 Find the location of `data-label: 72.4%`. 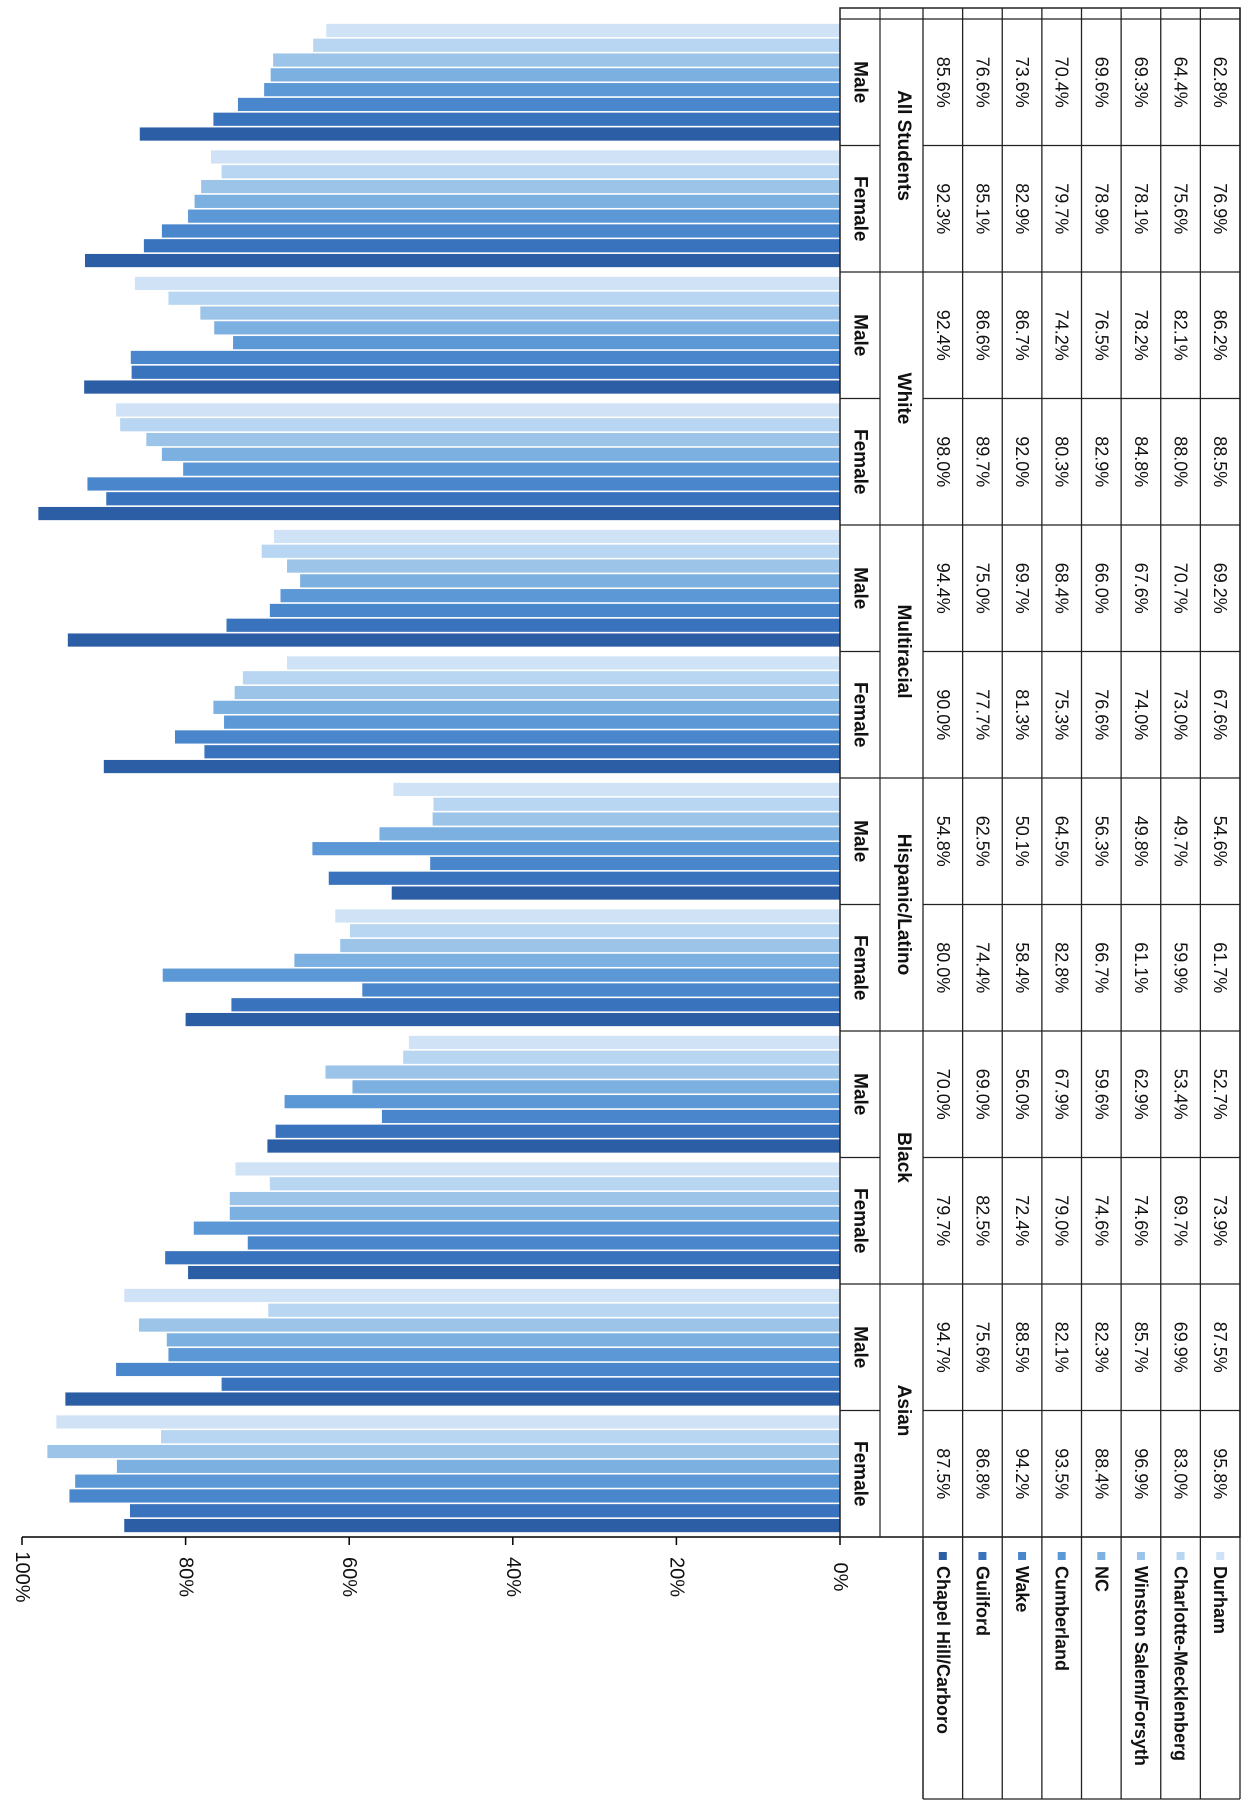

data-label: 72.4% is located at coordinates (1022, 1220).